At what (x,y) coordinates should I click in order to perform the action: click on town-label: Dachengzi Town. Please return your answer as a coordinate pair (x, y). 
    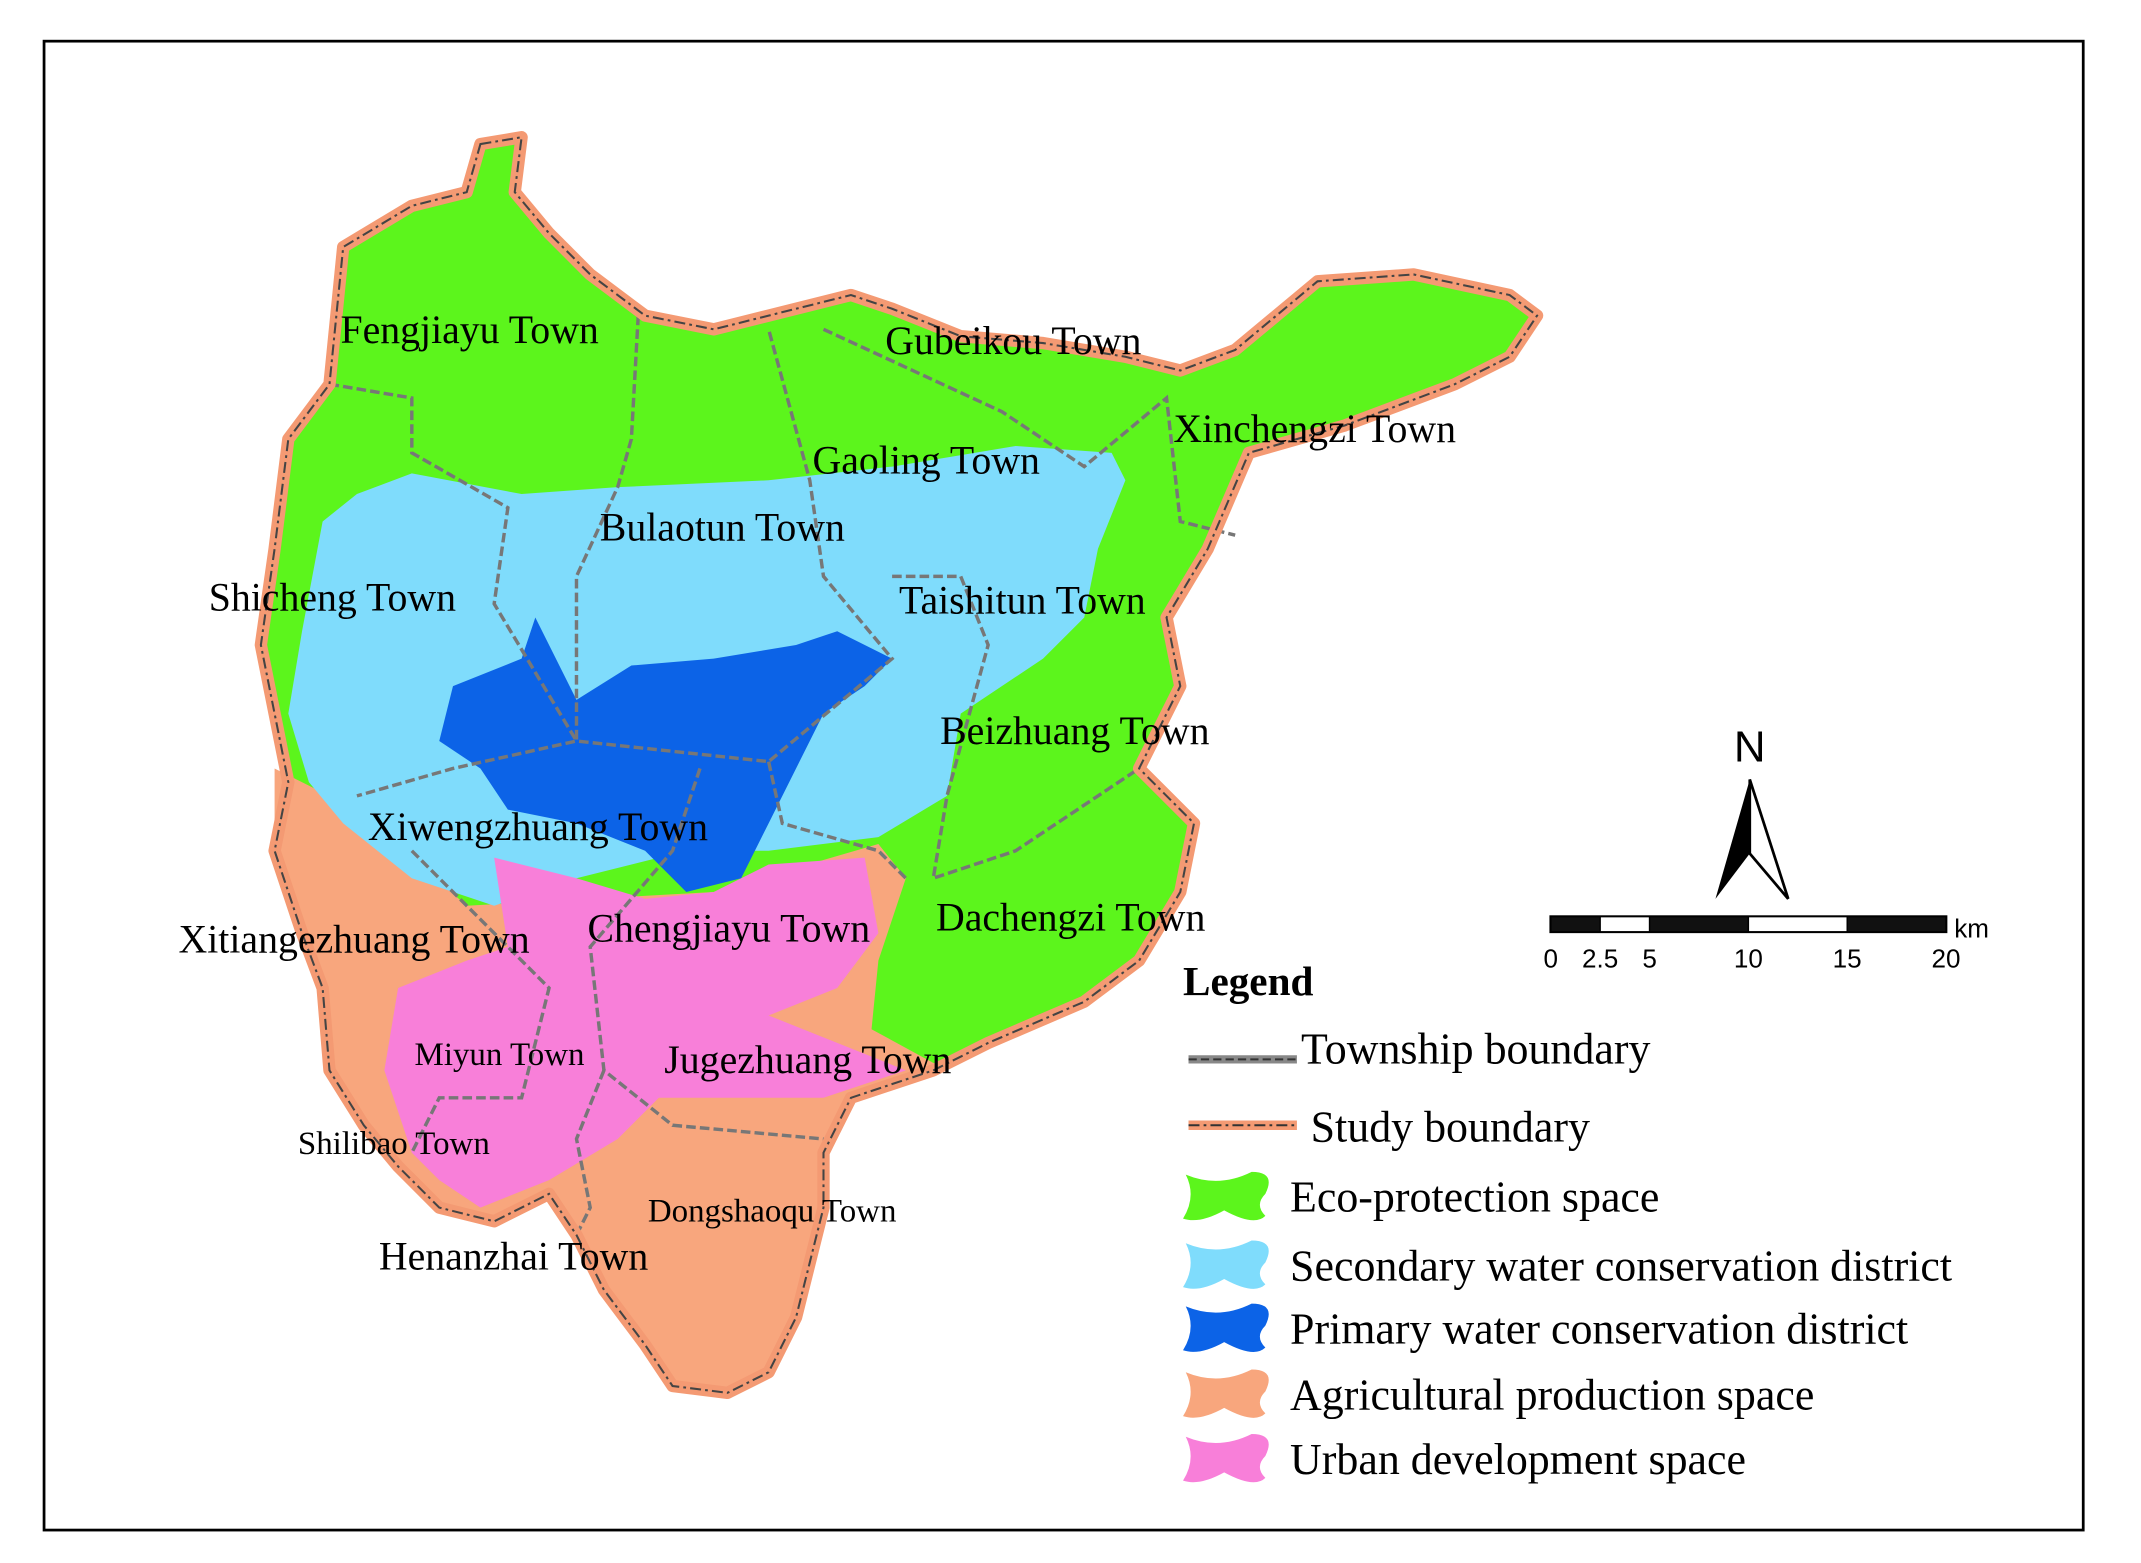
    Looking at the image, I should click on (1070, 917).